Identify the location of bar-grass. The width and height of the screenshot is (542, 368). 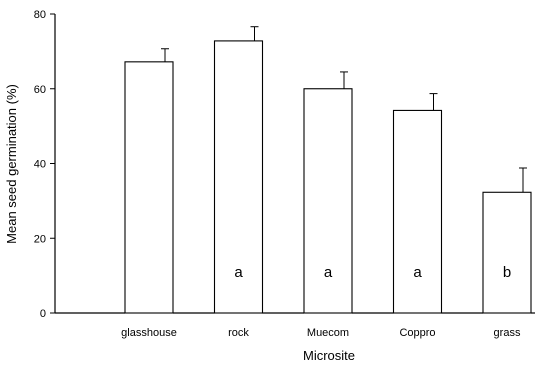
(507, 252).